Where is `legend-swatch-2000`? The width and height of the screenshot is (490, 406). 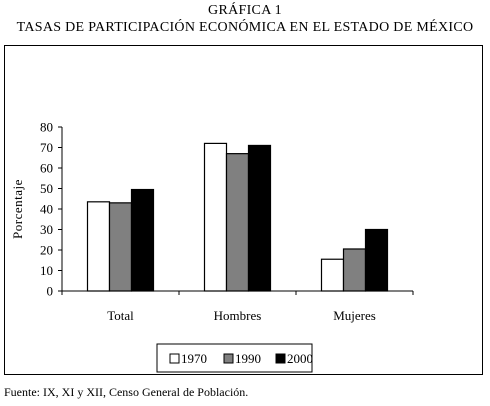 legend-swatch-2000 is located at coordinates (280, 358).